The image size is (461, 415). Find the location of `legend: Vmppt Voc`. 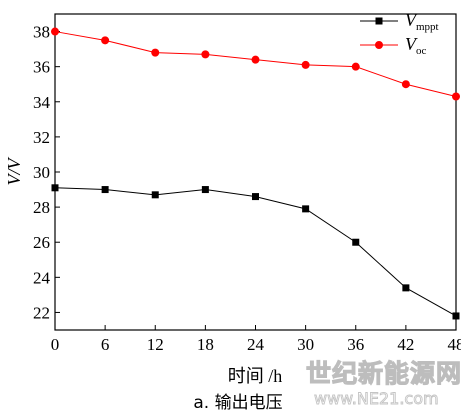

legend: Vmppt Voc is located at coordinates (399, 33).